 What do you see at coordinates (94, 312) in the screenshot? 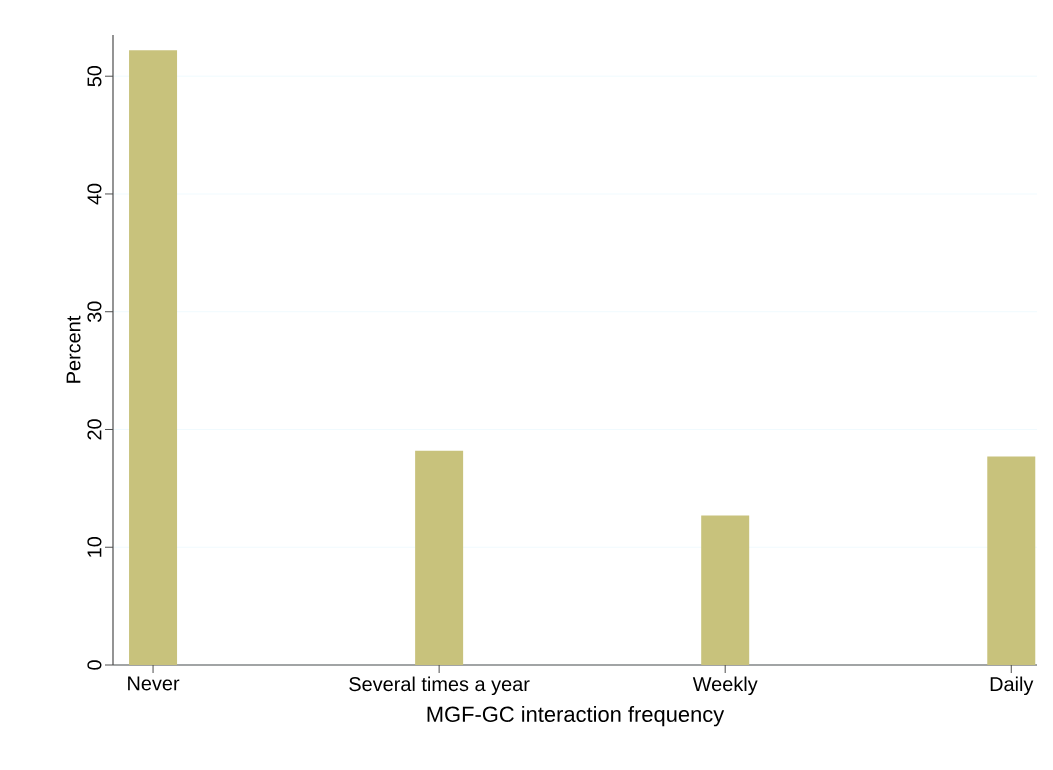
I see `y-tick-label: 30` at bounding box center [94, 312].